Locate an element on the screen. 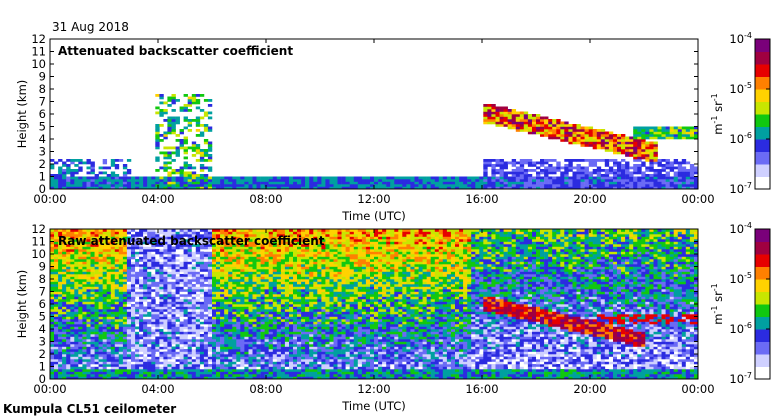  panel-title: Raw attenuated backscatter coefficient is located at coordinates (191, 241).